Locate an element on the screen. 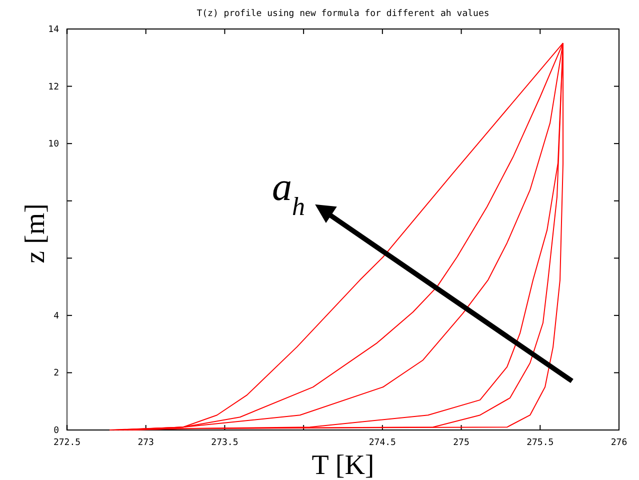 Image resolution: width=639 pixels, height=480 pixels. chart-title: T(z) profile using new formula for different ah values is located at coordinates (343, 14).